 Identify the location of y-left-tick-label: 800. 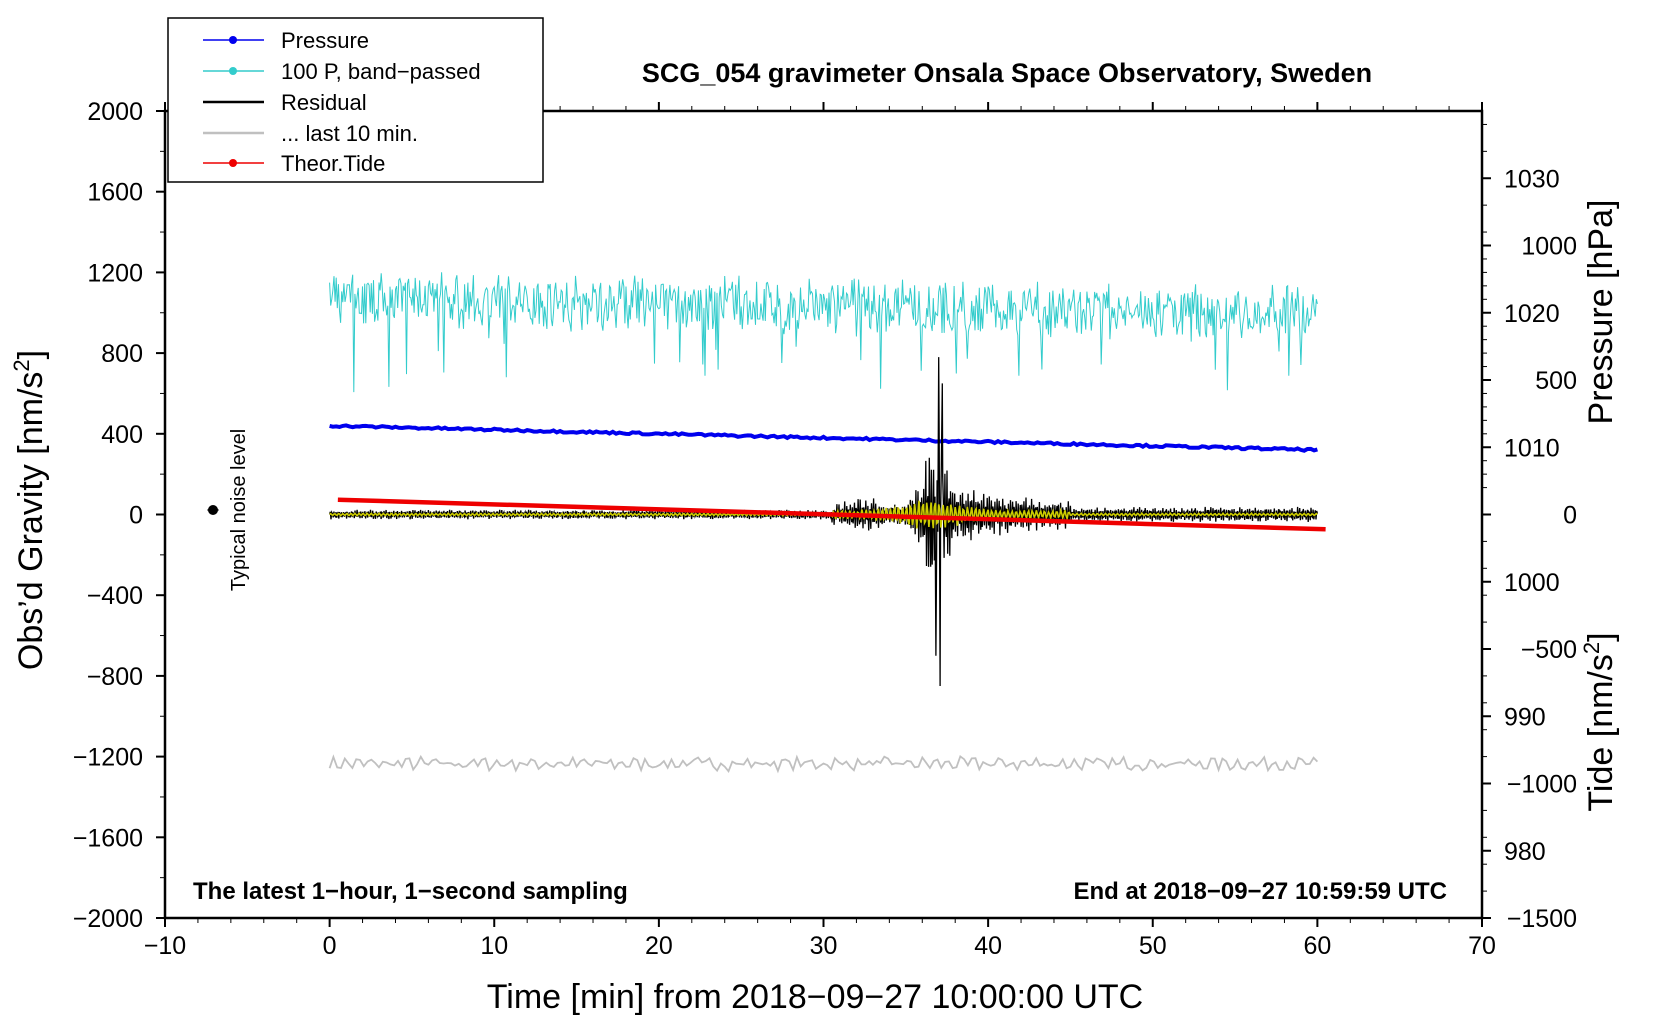
(122, 354).